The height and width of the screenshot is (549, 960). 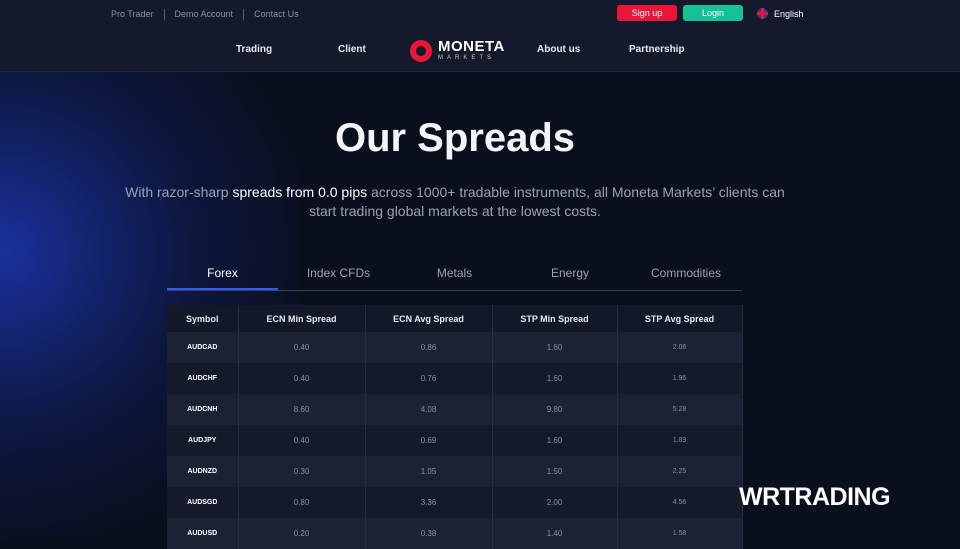 I want to click on column-header: Symbol, so click(x=203, y=318).